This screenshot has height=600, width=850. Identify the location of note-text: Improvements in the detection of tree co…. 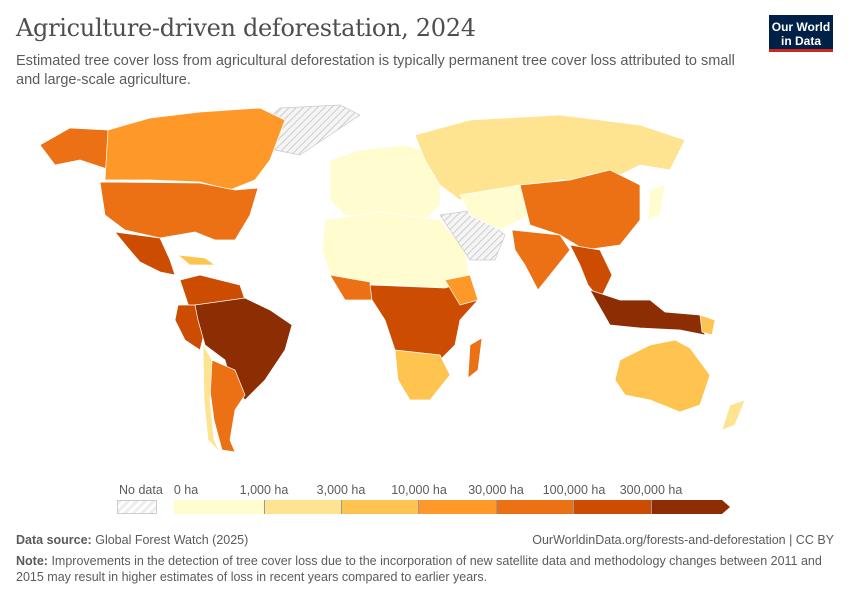
(419, 569).